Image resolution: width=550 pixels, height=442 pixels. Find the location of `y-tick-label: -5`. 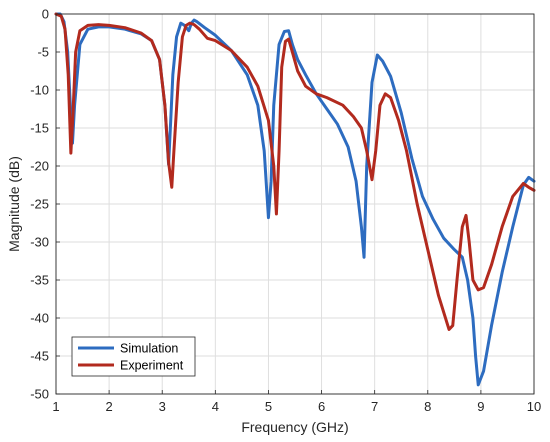

y-tick-label: -5 is located at coordinates (43, 52).